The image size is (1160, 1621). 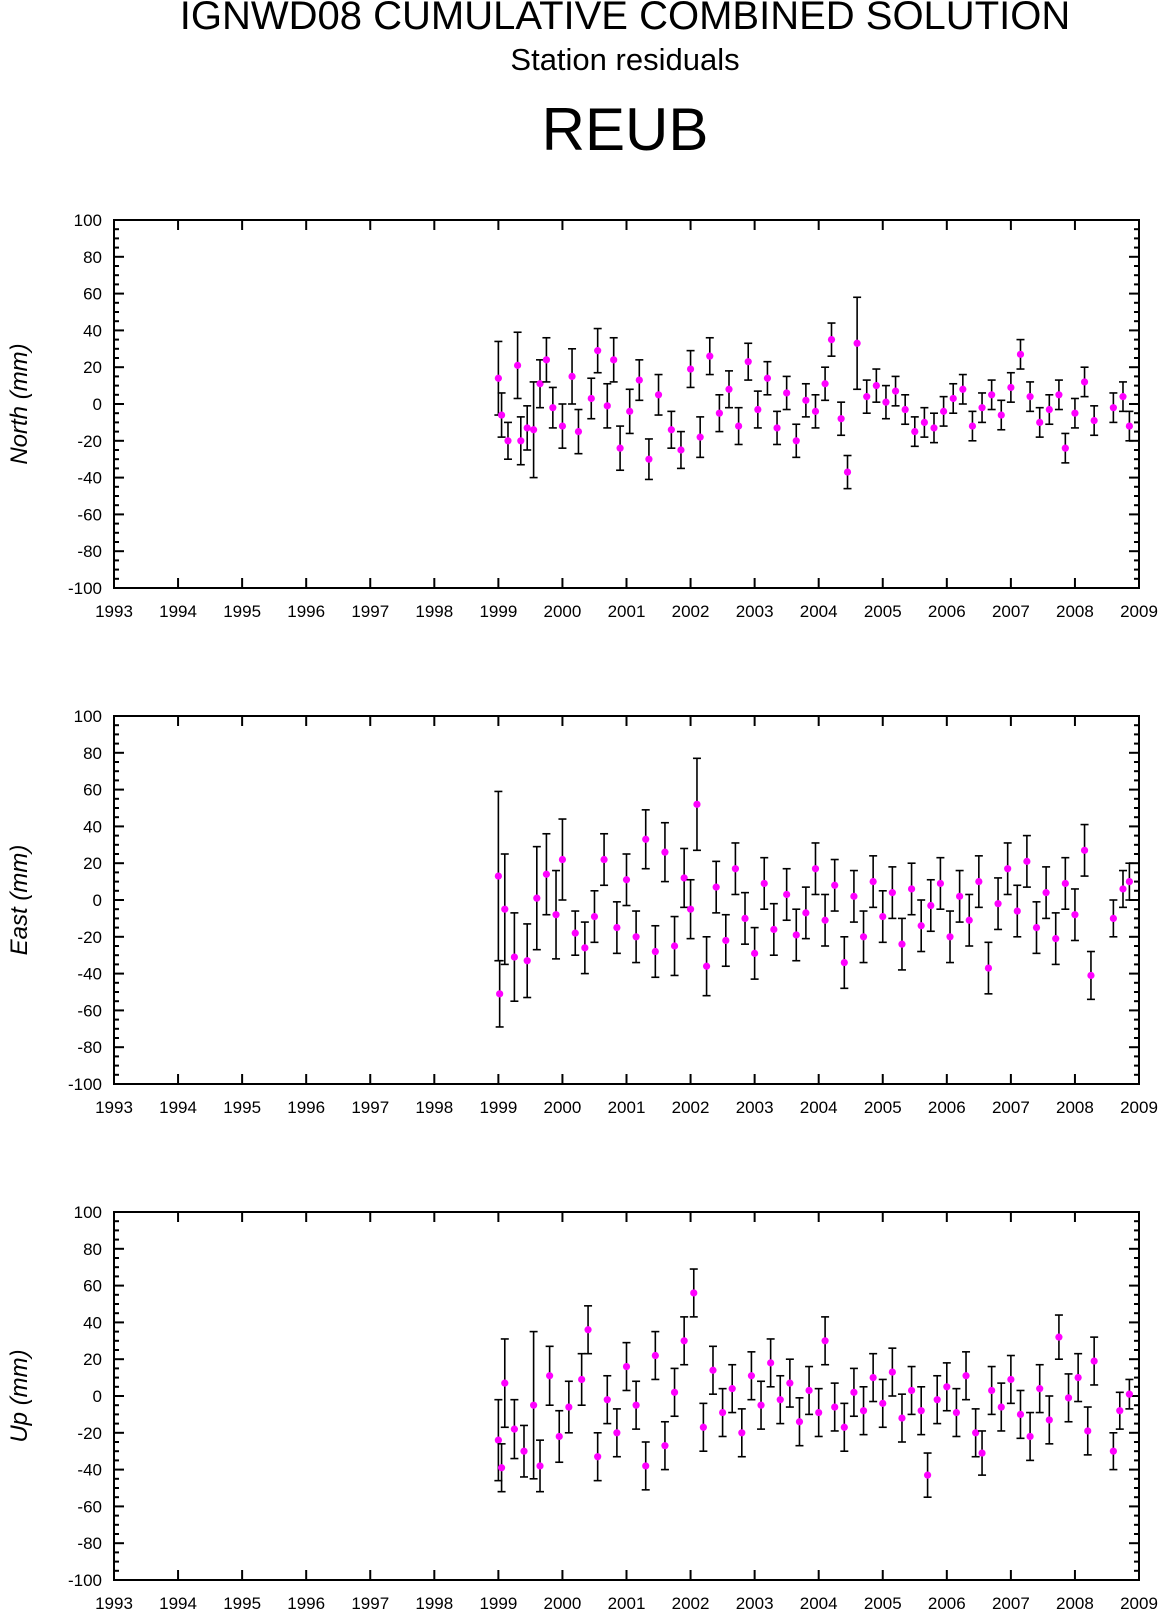 What do you see at coordinates (563, 611) in the screenshot?
I see `x-tick-label: 2000` at bounding box center [563, 611].